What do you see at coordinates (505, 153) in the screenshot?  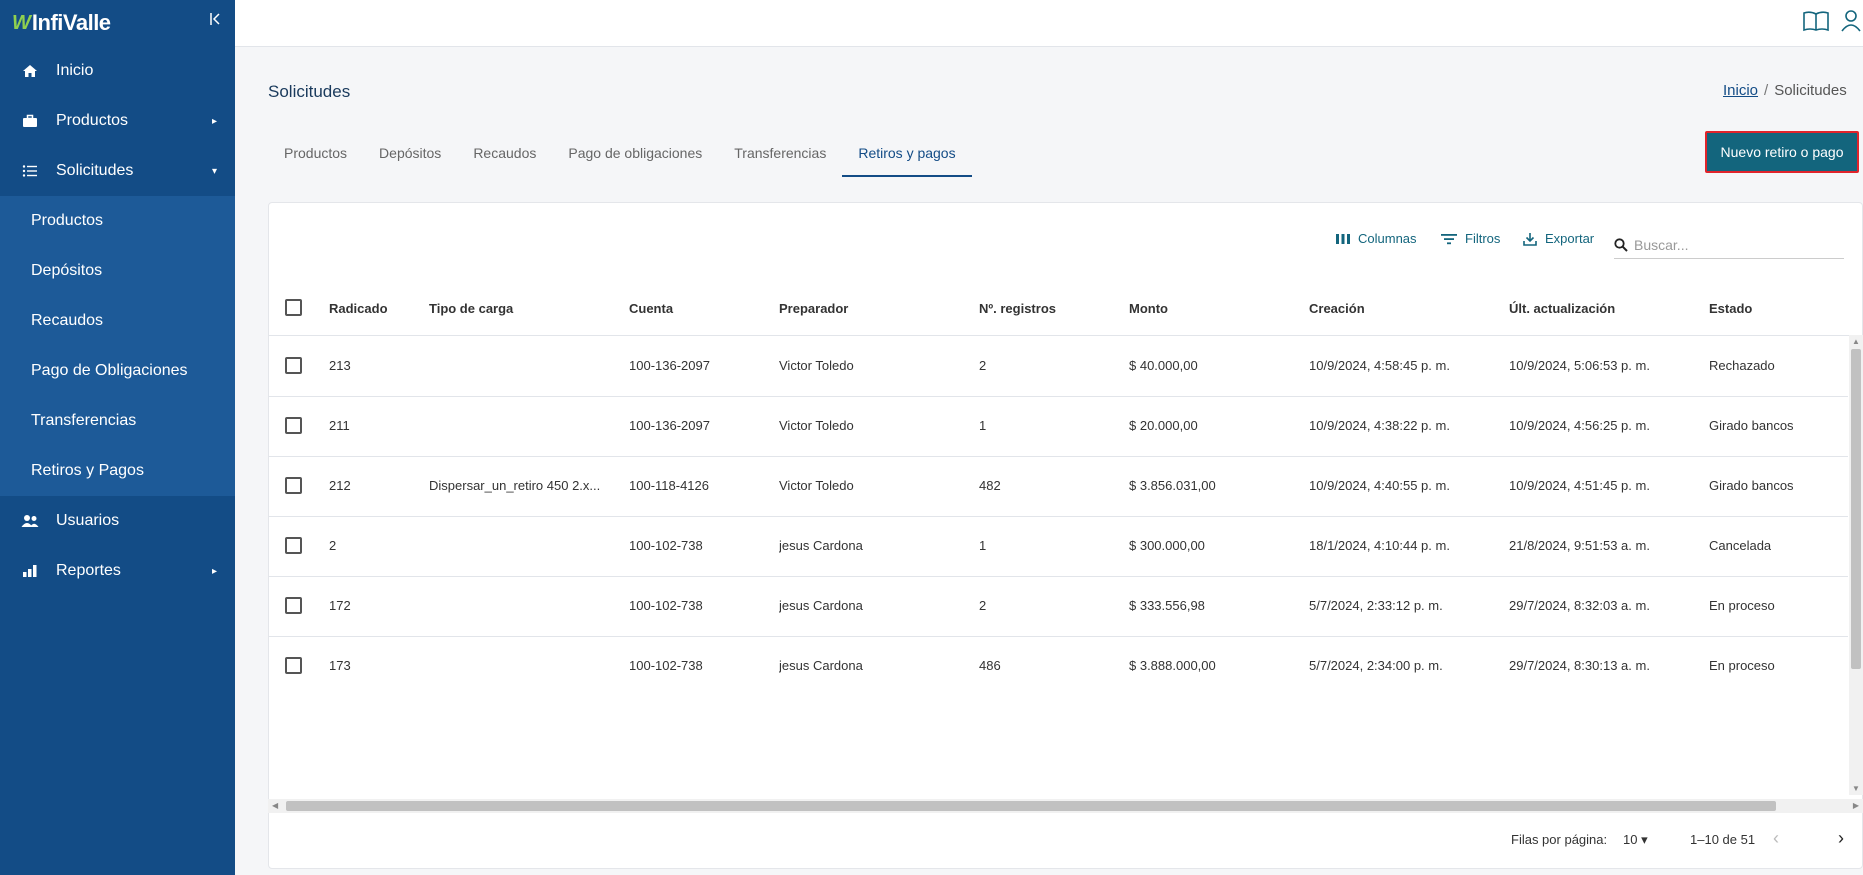 I see `tab-recaudos: Recaudos` at bounding box center [505, 153].